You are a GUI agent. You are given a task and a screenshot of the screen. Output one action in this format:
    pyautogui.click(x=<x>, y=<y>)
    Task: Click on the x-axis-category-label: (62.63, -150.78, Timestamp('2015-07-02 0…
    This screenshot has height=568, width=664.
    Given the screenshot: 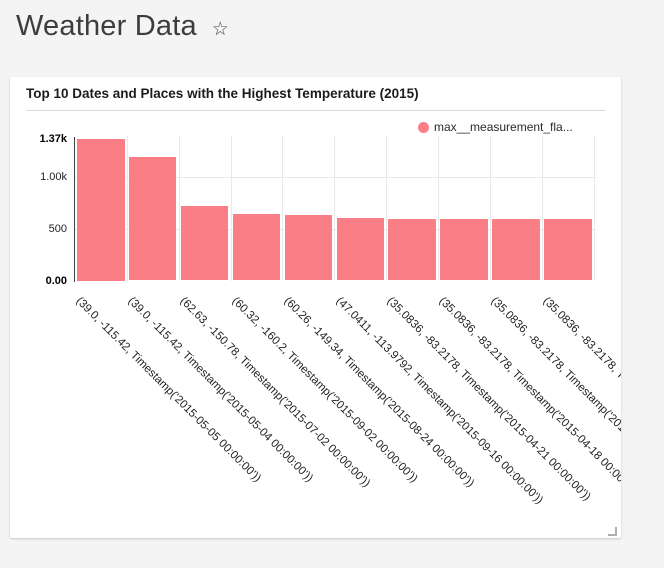 What is the action you would take?
    pyautogui.click(x=274, y=392)
    